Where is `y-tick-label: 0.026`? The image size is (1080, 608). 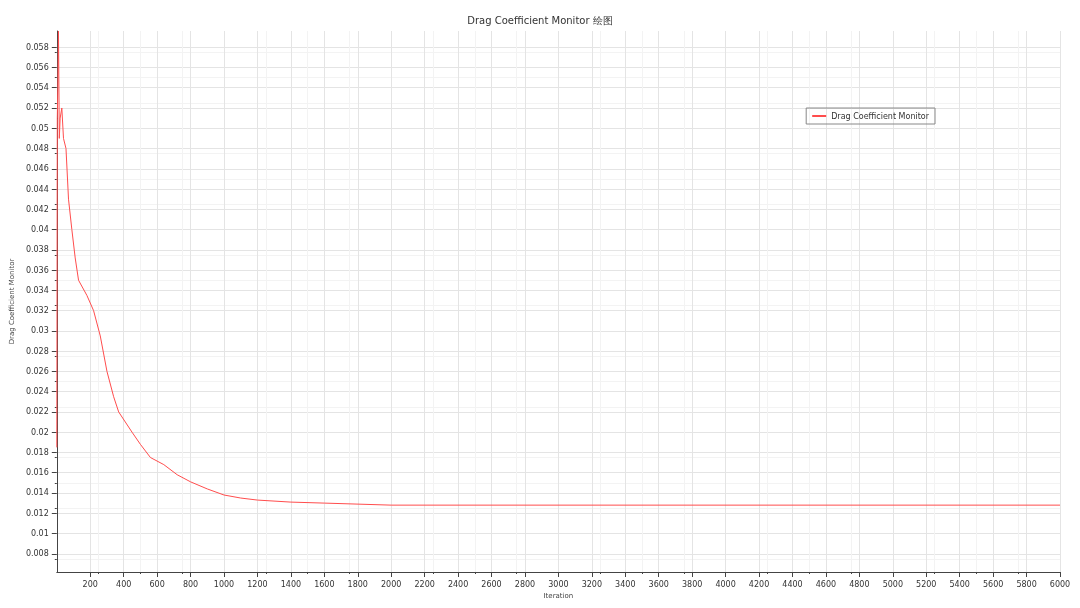 y-tick-label: 0.026 is located at coordinates (37, 371).